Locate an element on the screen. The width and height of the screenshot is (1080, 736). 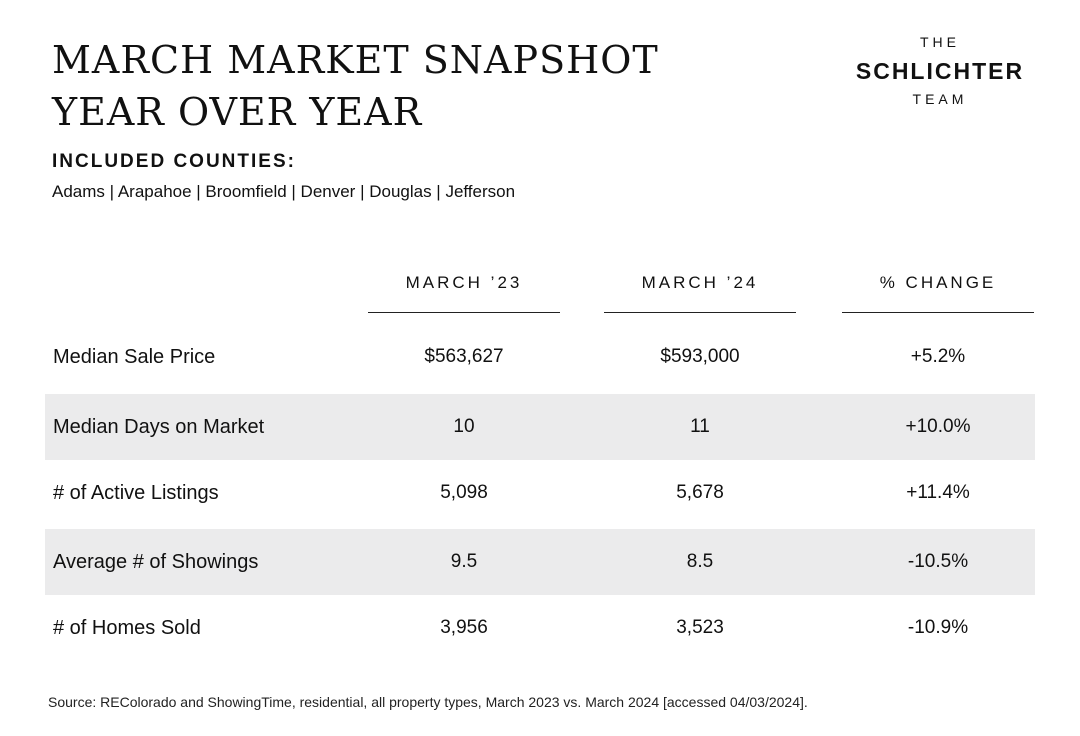
logo-main-text: SCHLICHTER is located at coordinates (940, 71).